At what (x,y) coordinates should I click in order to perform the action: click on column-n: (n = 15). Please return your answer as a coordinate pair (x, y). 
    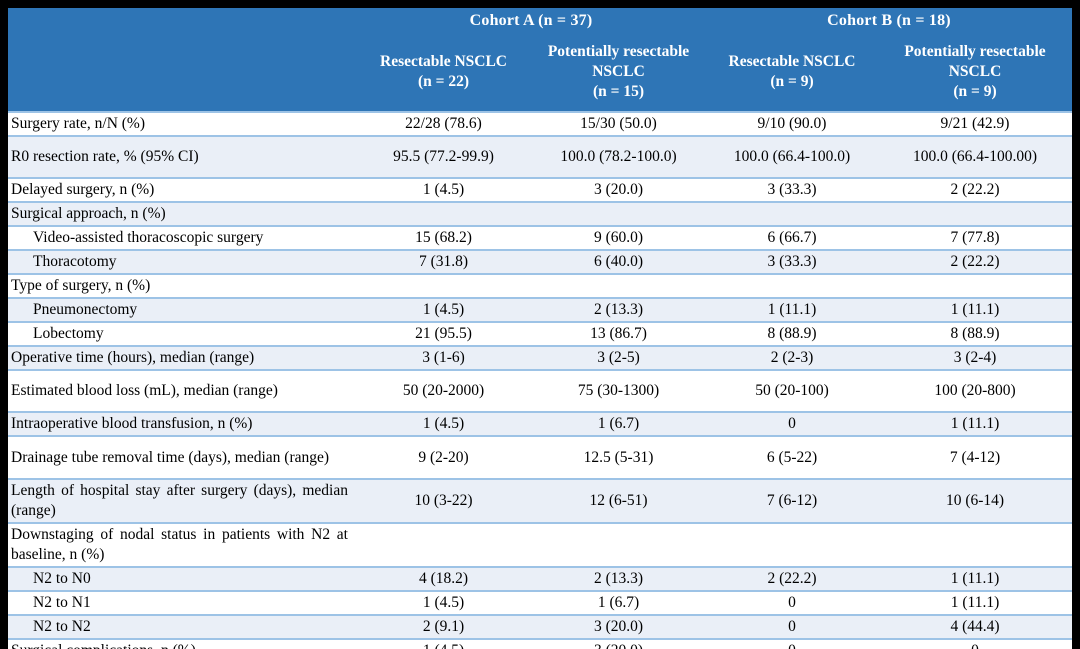
    Looking at the image, I should click on (618, 91).